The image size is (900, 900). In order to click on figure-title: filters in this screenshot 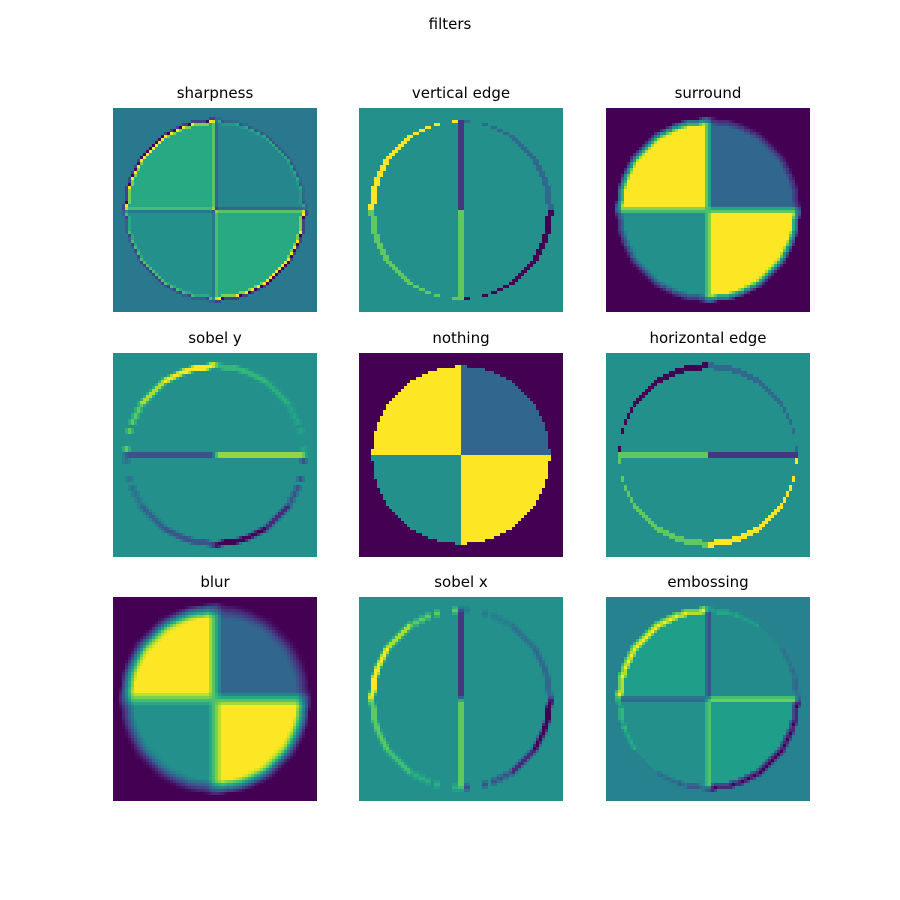, I will do `click(450, 24)`.